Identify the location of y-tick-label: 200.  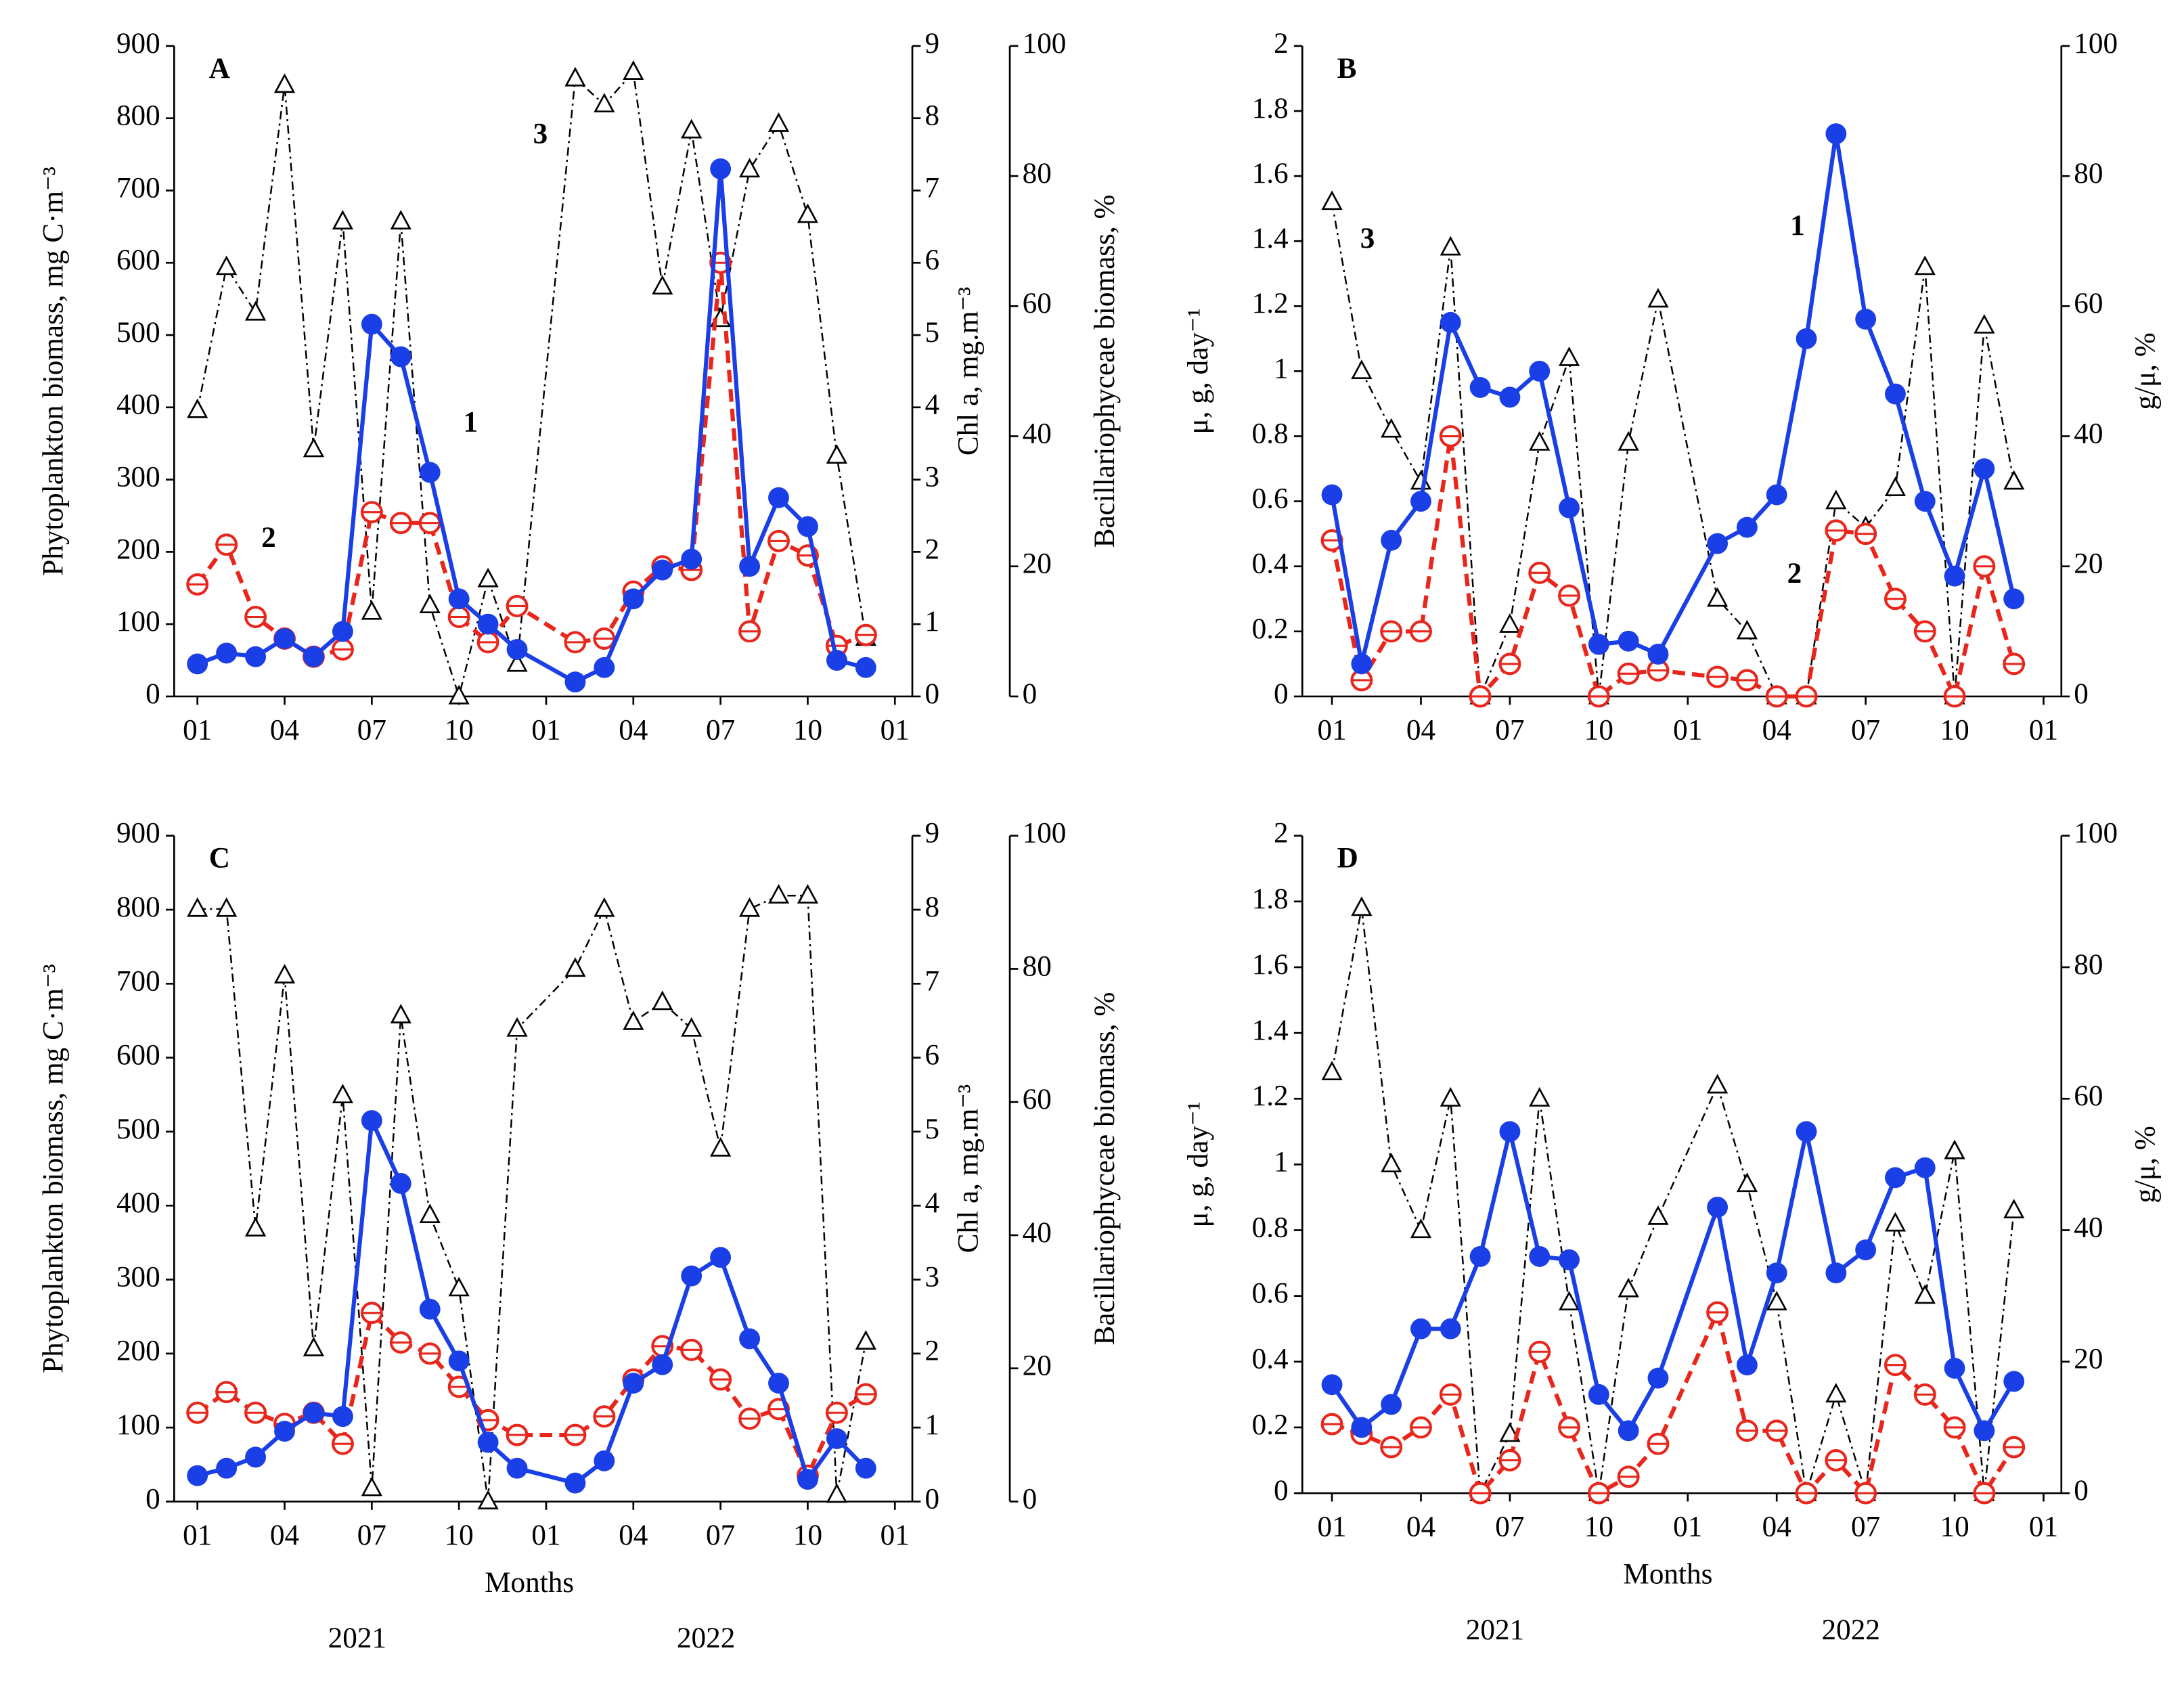
(138, 549).